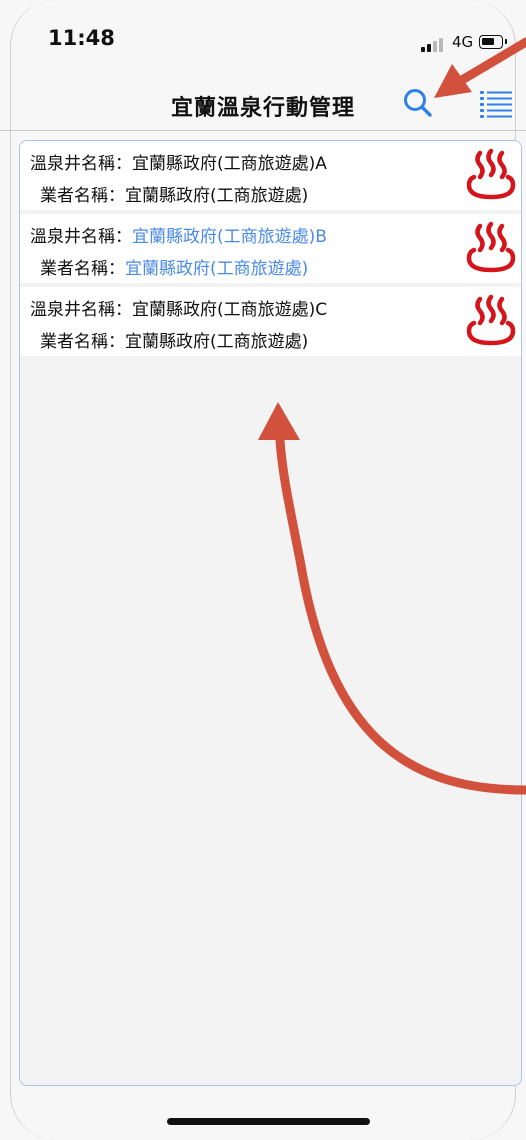 The height and width of the screenshot is (1140, 526). I want to click on list-item: 溫泉井名稱：宜蘭縣政府(工商旅遊處)C 業者名稱：宜蘭縣政府(工商旅遊處), so click(270, 323).